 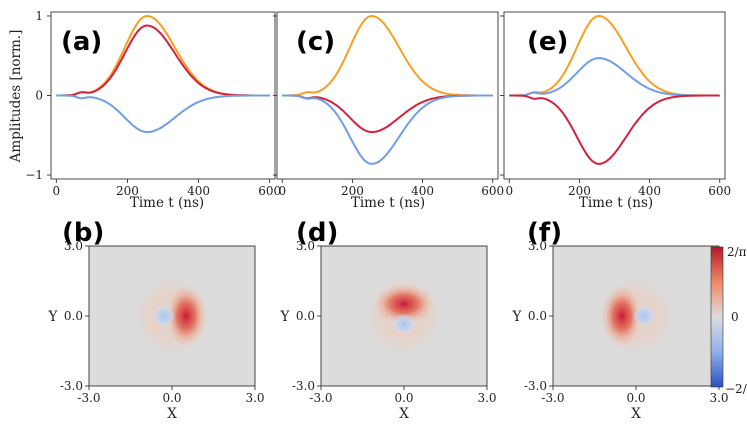 I want to click on x-axis-label-a: Time t (ns), so click(x=167, y=203).